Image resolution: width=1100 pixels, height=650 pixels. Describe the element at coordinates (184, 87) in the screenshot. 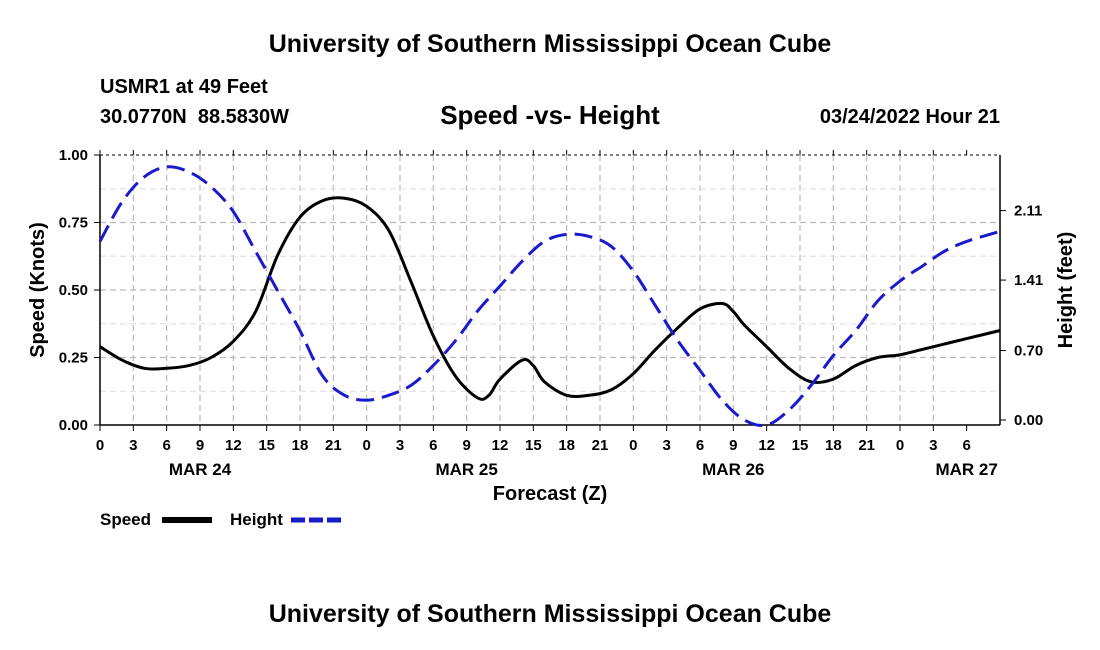

I see `station-label: USMR1 at 49 Feet` at that location.